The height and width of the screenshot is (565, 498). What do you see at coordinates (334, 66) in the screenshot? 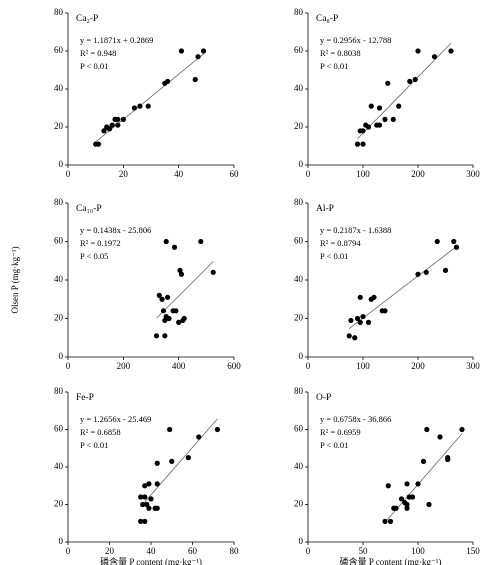
I see `annotation: P < 0.01` at bounding box center [334, 66].